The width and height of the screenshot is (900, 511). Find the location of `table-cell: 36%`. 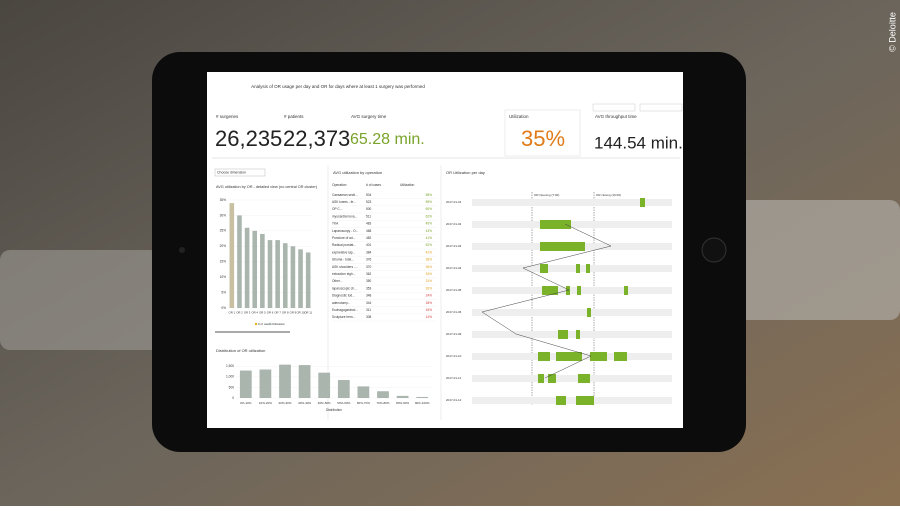

table-cell: 36% is located at coordinates (429, 267).